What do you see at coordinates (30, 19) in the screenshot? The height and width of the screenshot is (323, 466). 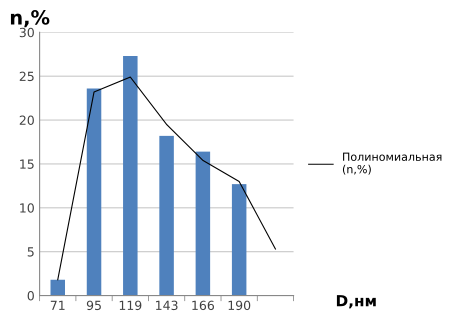 I see `y-axis-title: n,%` at bounding box center [30, 19].